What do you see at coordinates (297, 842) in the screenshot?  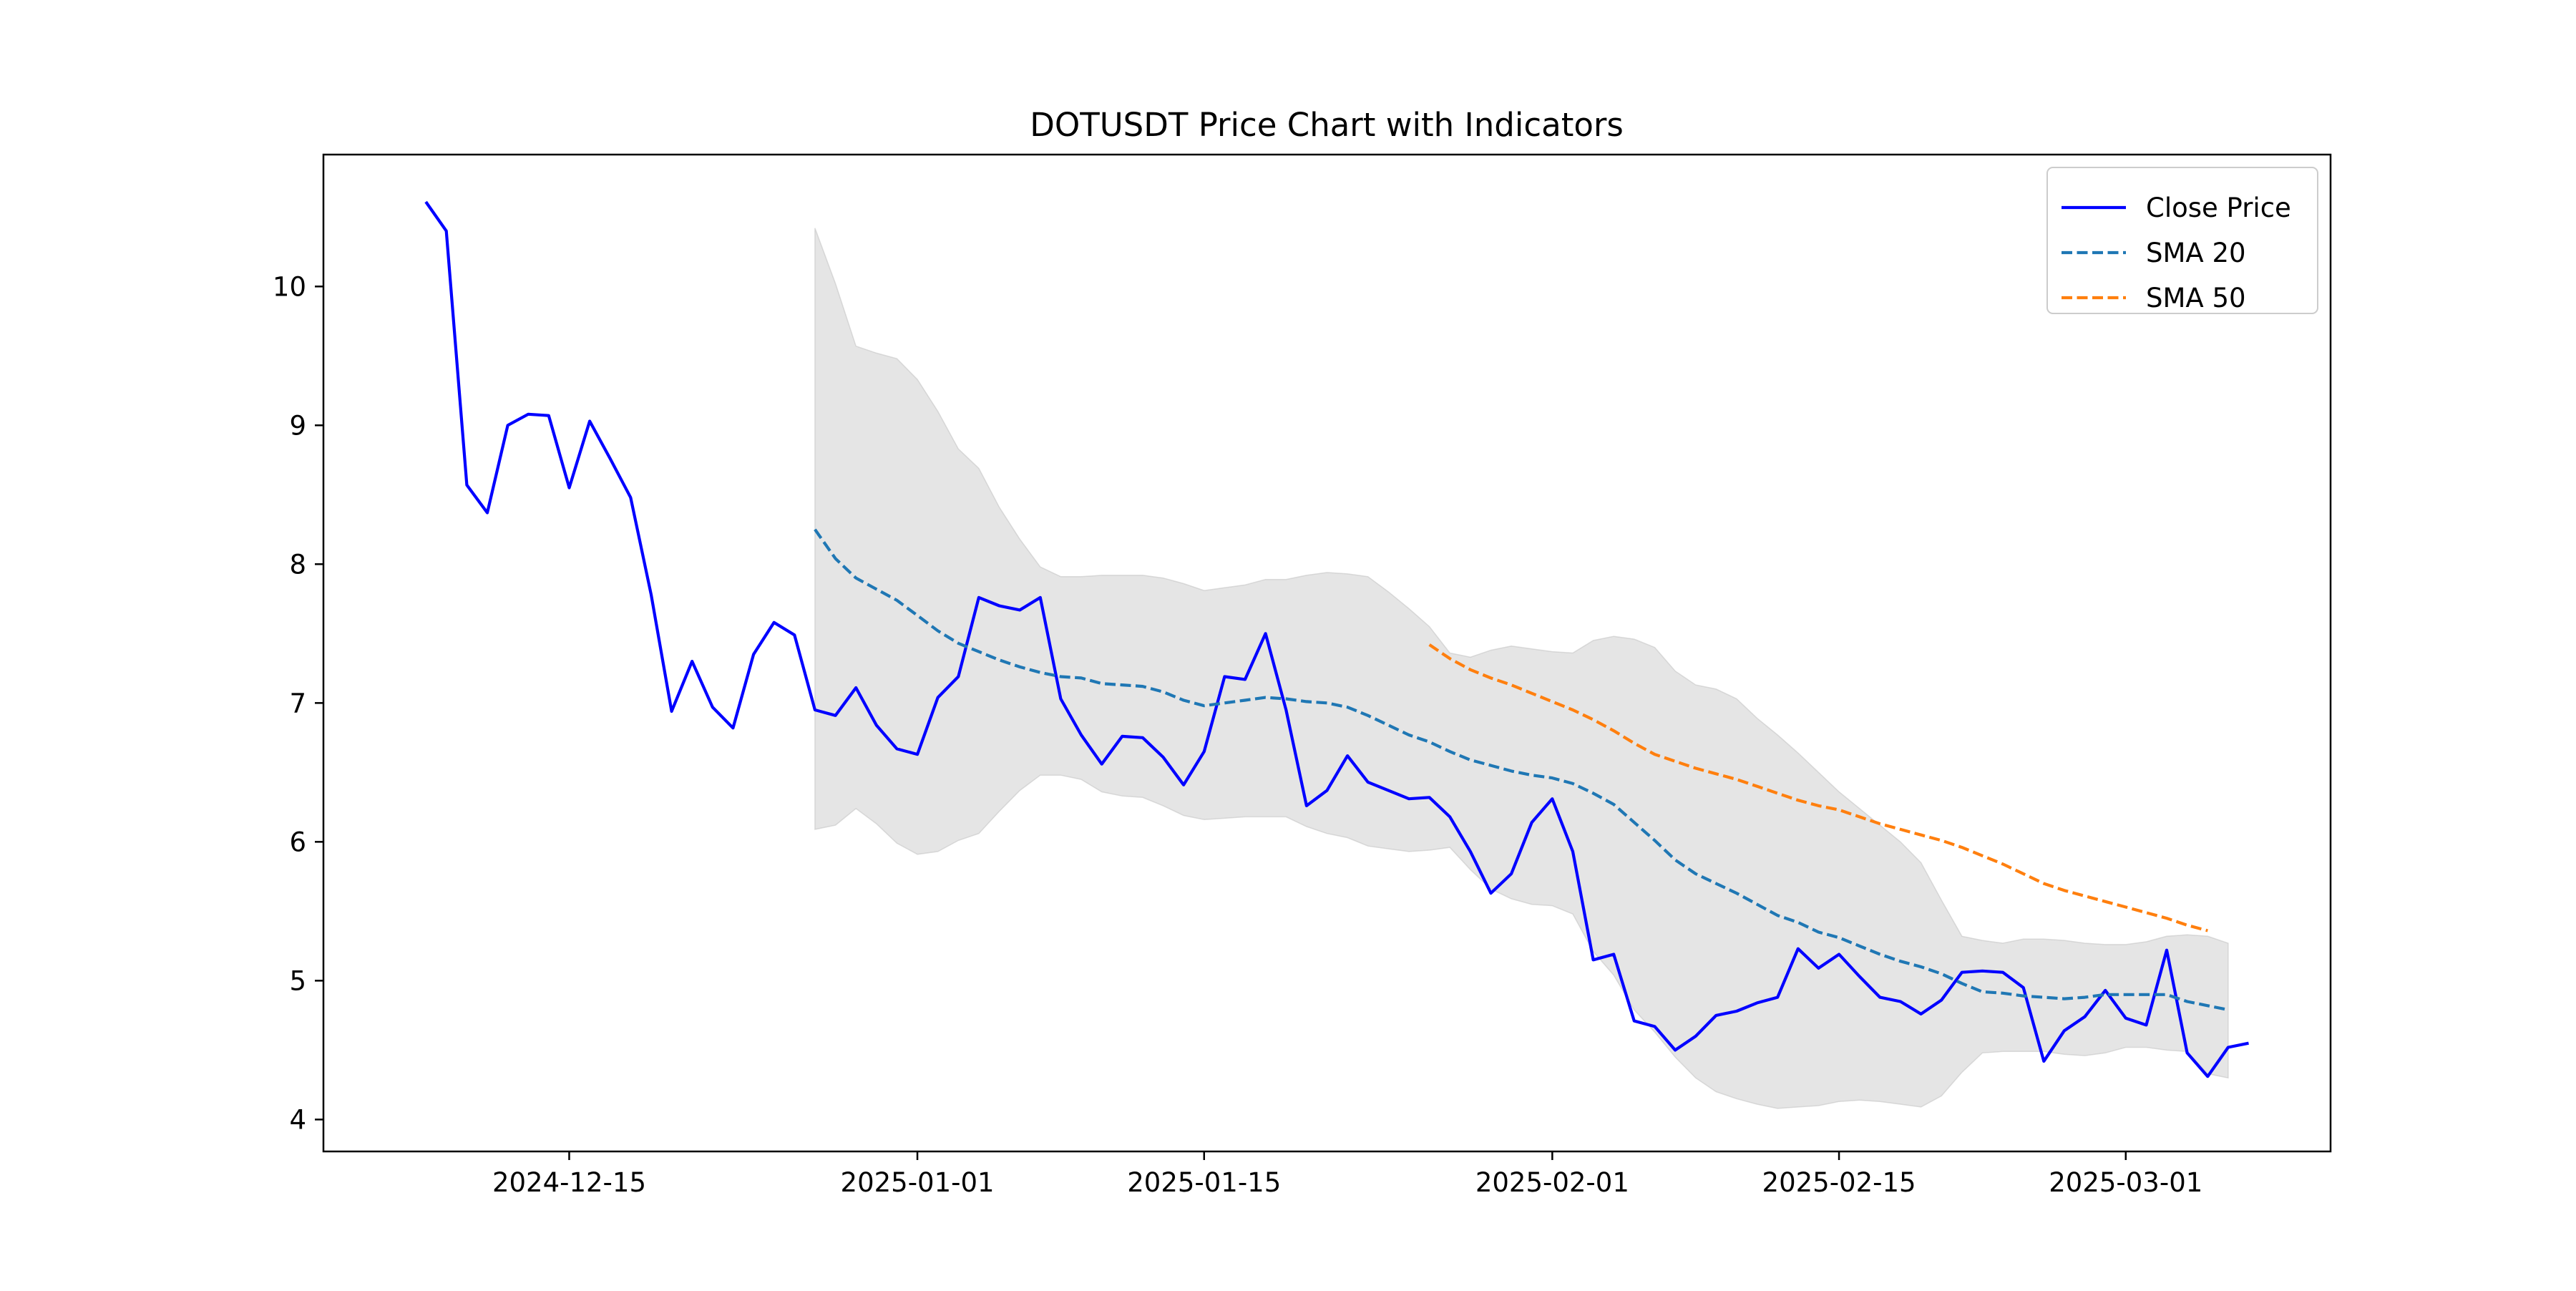 I see `y-tick-label: 6` at bounding box center [297, 842].